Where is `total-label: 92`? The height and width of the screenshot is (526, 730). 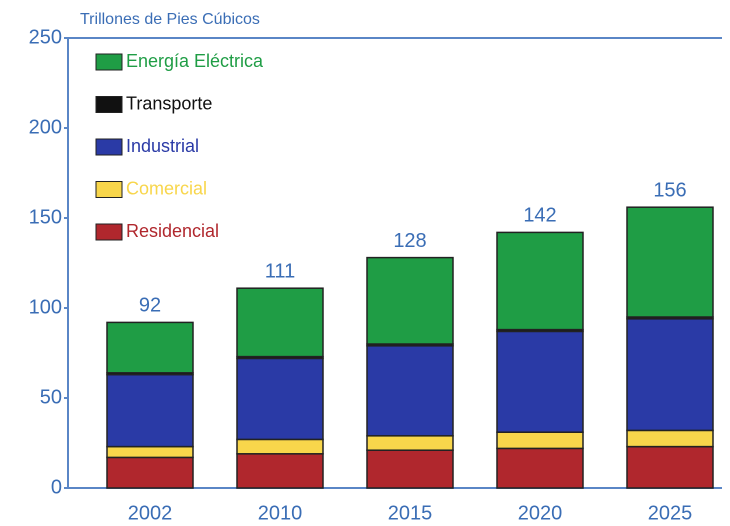 total-label: 92 is located at coordinates (150, 306).